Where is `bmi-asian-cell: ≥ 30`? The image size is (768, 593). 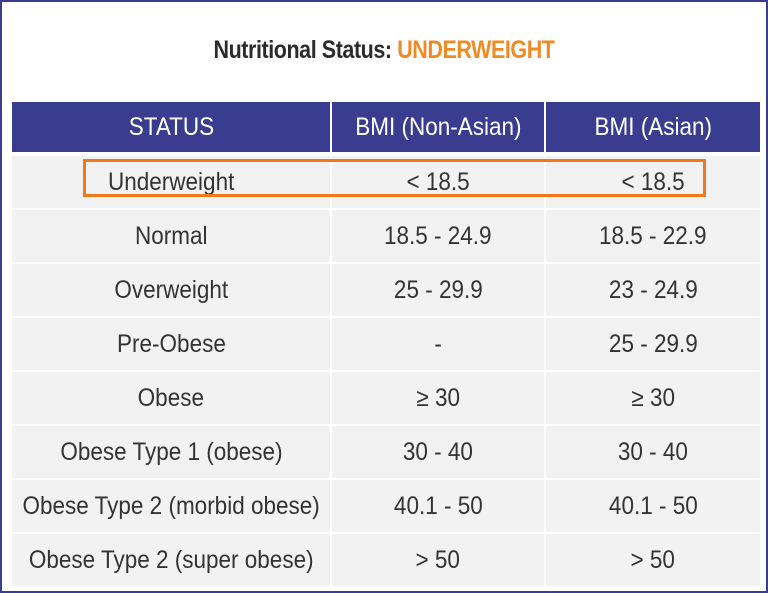 bmi-asian-cell: ≥ 30 is located at coordinates (653, 399).